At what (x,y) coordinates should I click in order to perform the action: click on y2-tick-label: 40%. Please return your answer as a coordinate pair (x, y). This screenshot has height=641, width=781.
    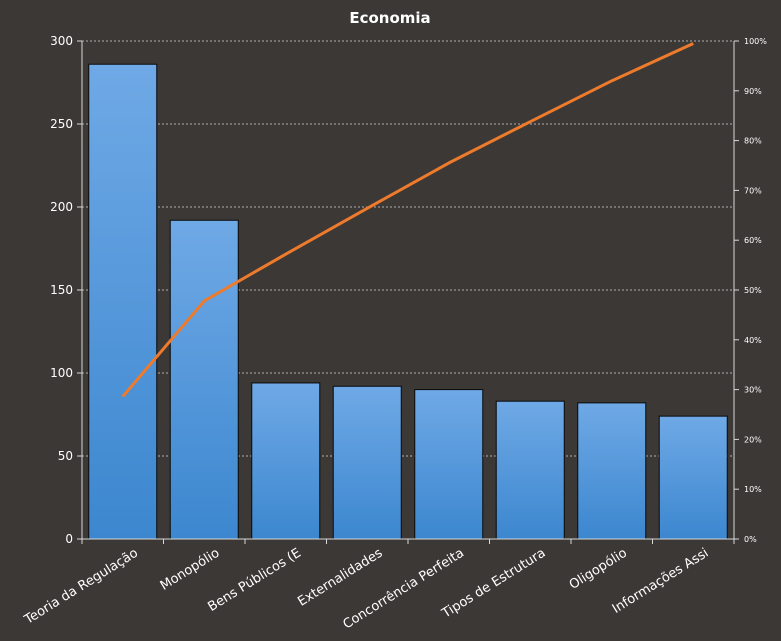
    Looking at the image, I should click on (753, 340).